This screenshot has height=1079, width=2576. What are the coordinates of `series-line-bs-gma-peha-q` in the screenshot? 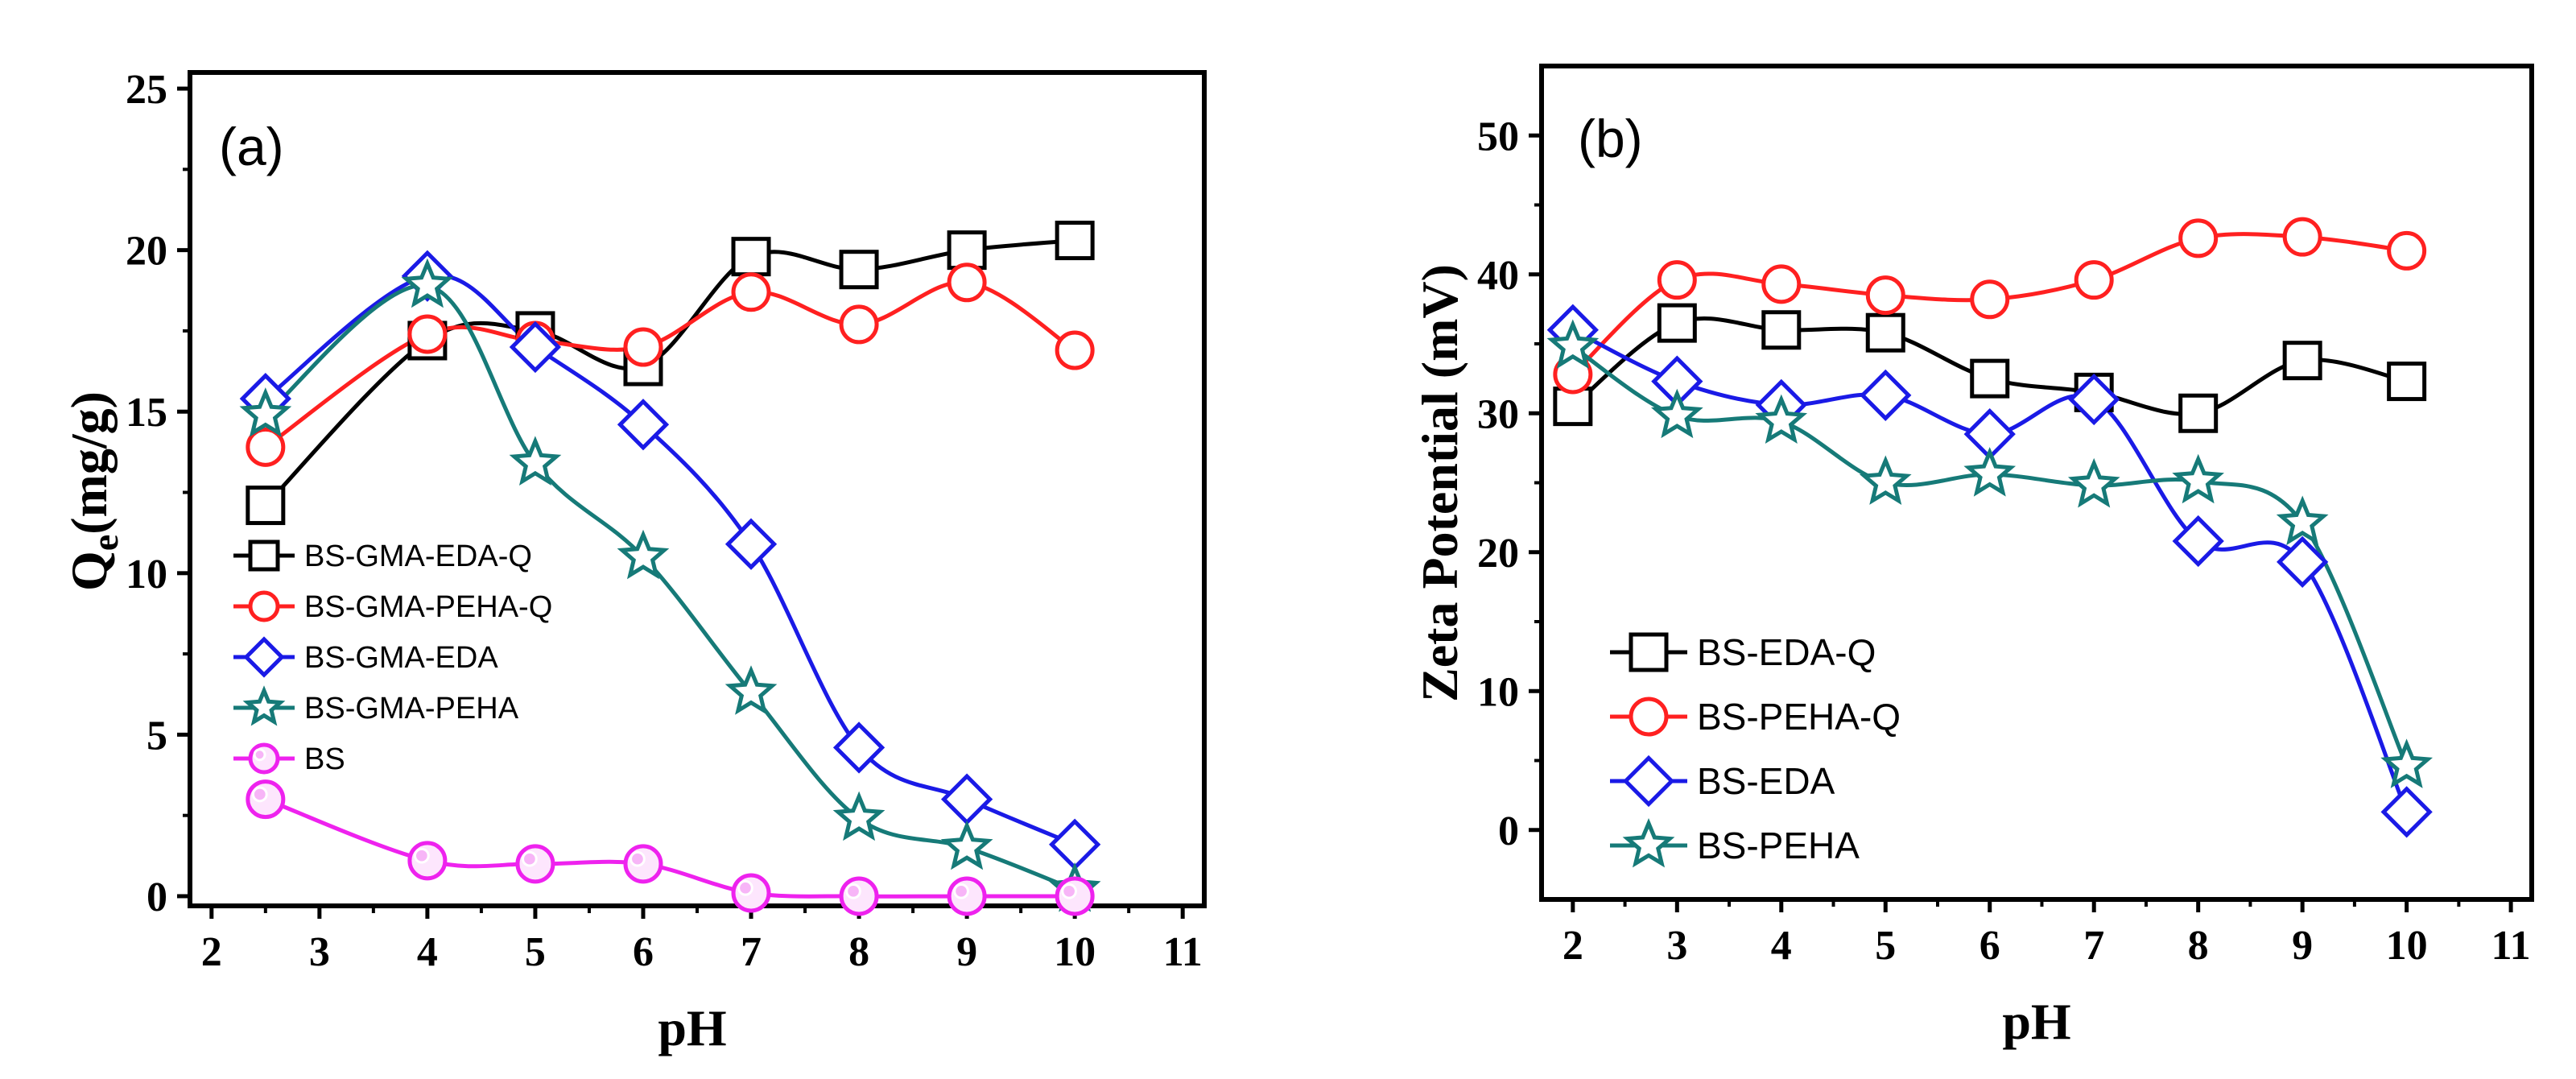 It's located at (670, 364).